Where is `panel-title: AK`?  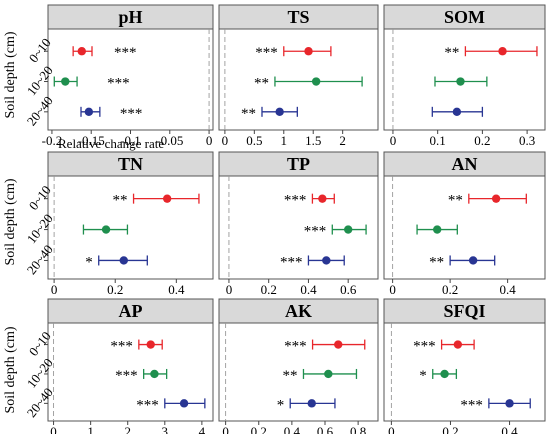
panel-title: AK is located at coordinates (298, 311).